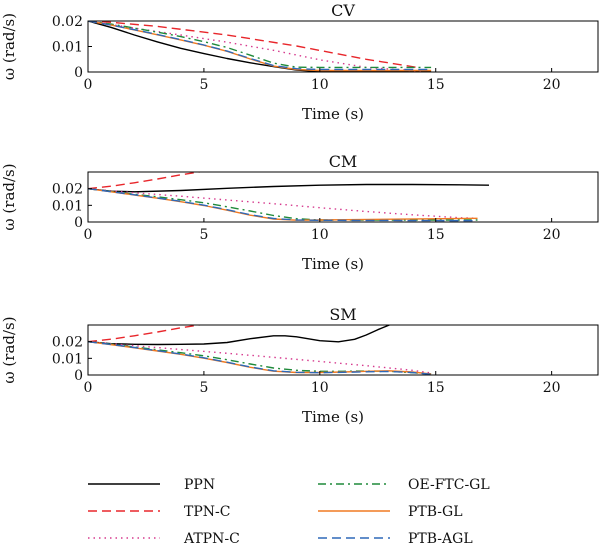 The image size is (600, 551). I want to click on chart-title: CV, so click(343, 10).